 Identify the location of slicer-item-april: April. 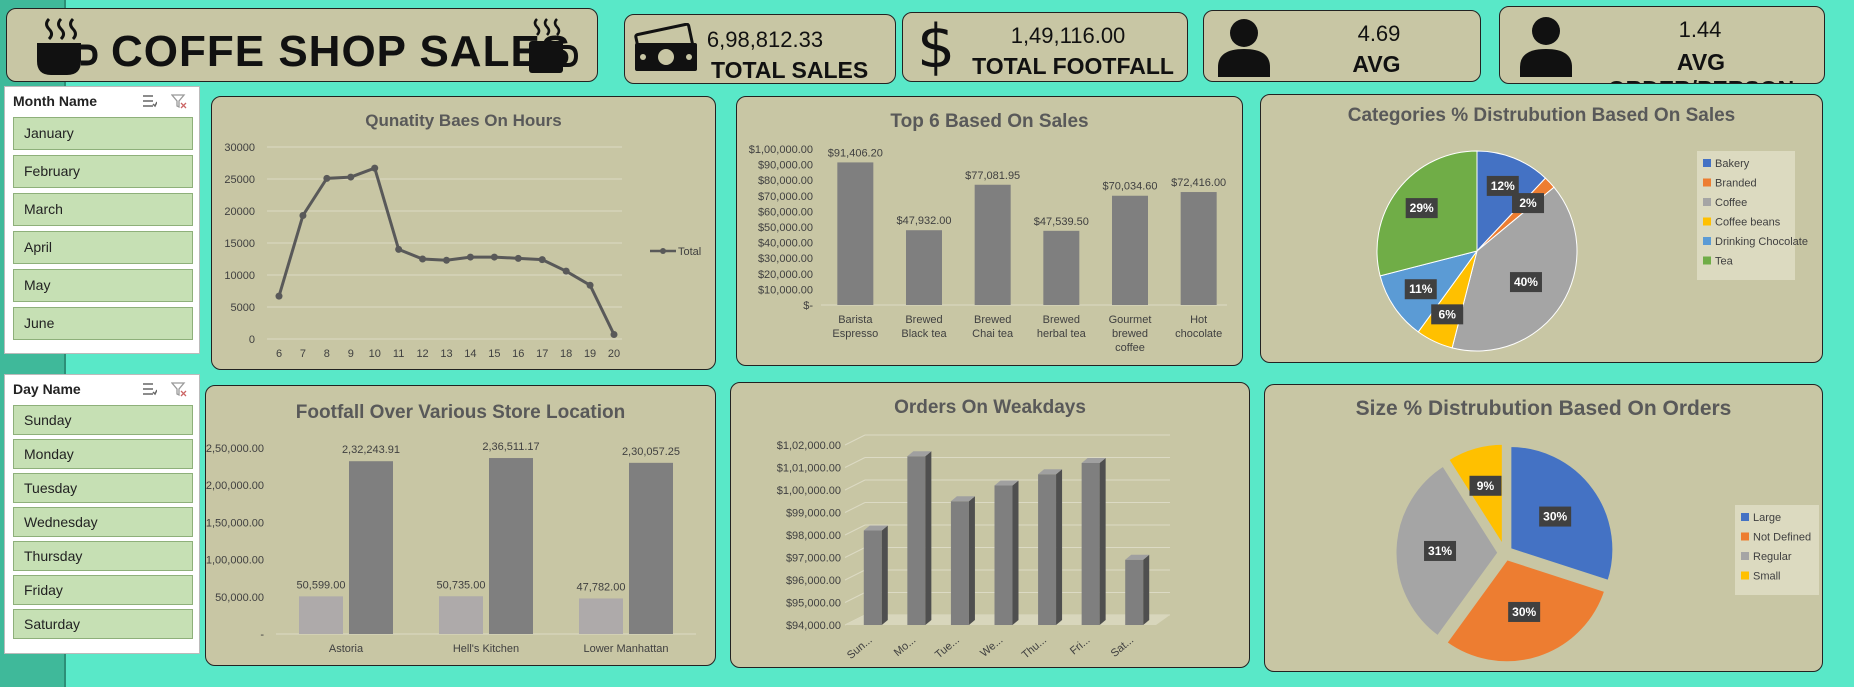
(103, 247).